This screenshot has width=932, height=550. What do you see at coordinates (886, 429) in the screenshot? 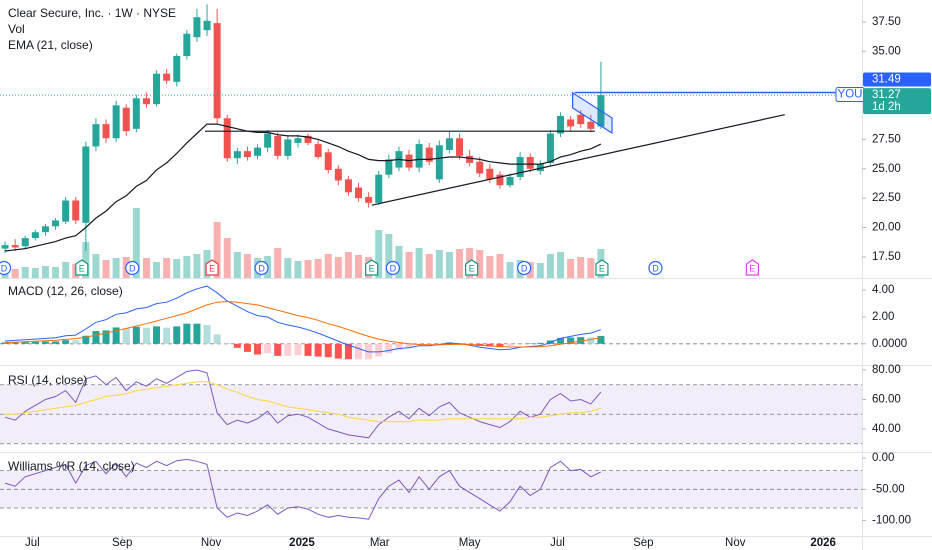
I see `y-tick-label: 40.00` at bounding box center [886, 429].